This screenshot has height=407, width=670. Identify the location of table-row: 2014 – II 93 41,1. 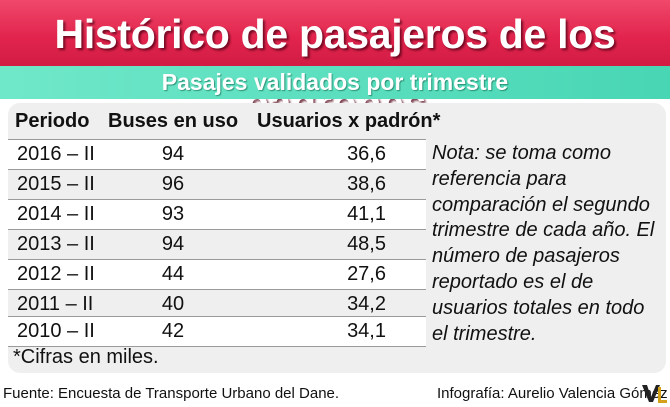
(217, 214).